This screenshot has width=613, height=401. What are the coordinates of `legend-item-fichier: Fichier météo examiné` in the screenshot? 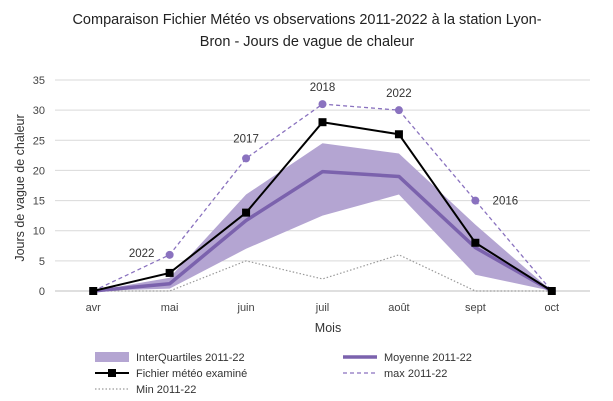 It's located at (171, 374).